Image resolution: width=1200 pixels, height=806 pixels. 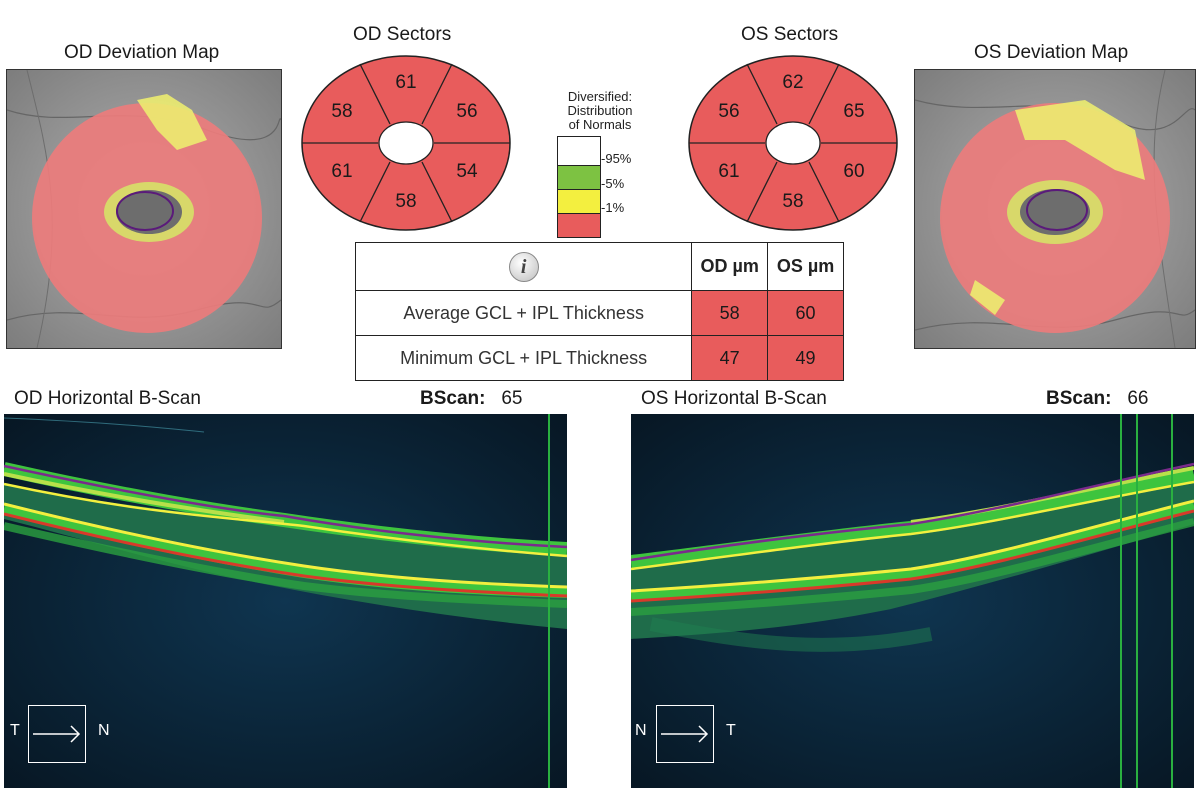 I want to click on os-sectors-chart: 62 65 60 58 61 56, so click(x=793, y=143).